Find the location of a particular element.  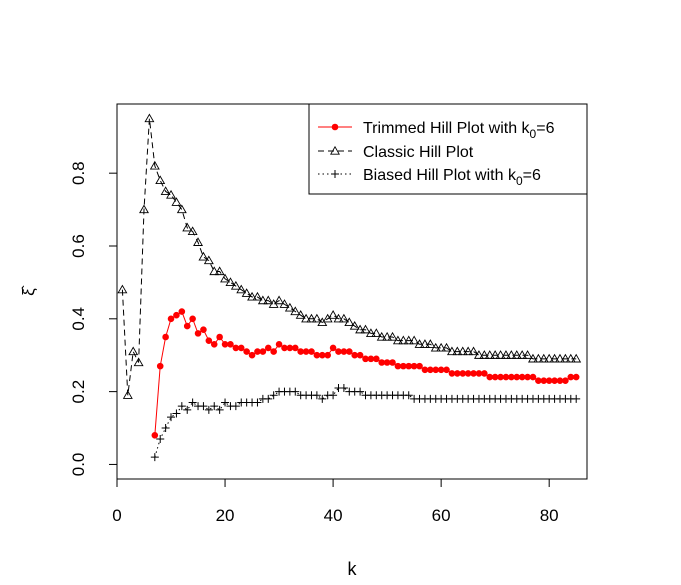

series-biased is located at coordinates (365, 422).